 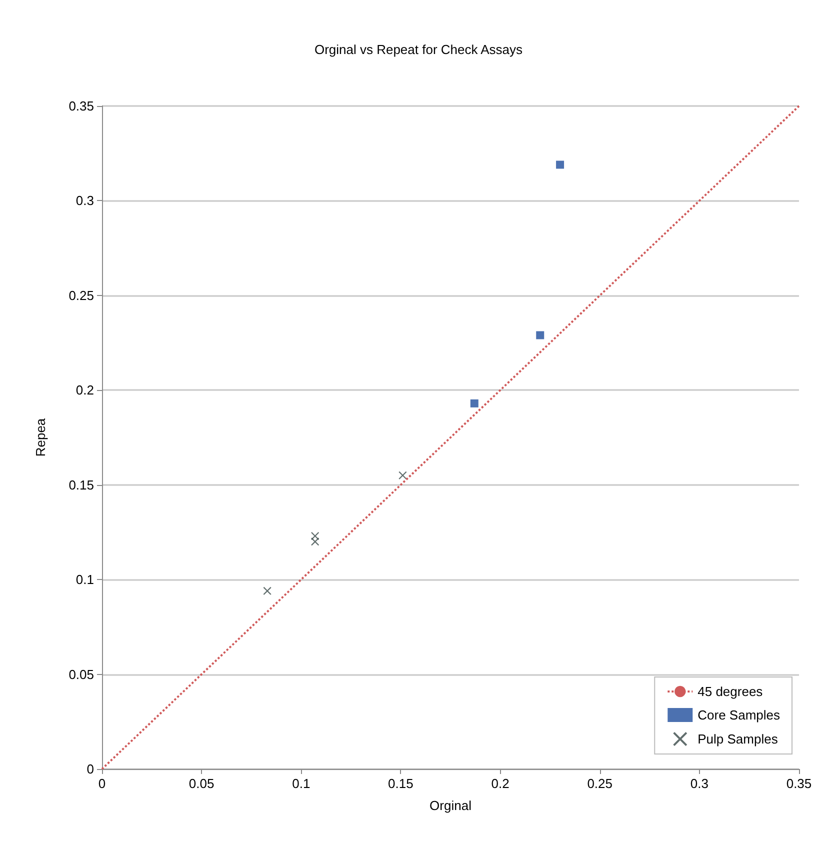 What do you see at coordinates (85, 200) in the screenshot?
I see `y-tick-label: 0.3` at bounding box center [85, 200].